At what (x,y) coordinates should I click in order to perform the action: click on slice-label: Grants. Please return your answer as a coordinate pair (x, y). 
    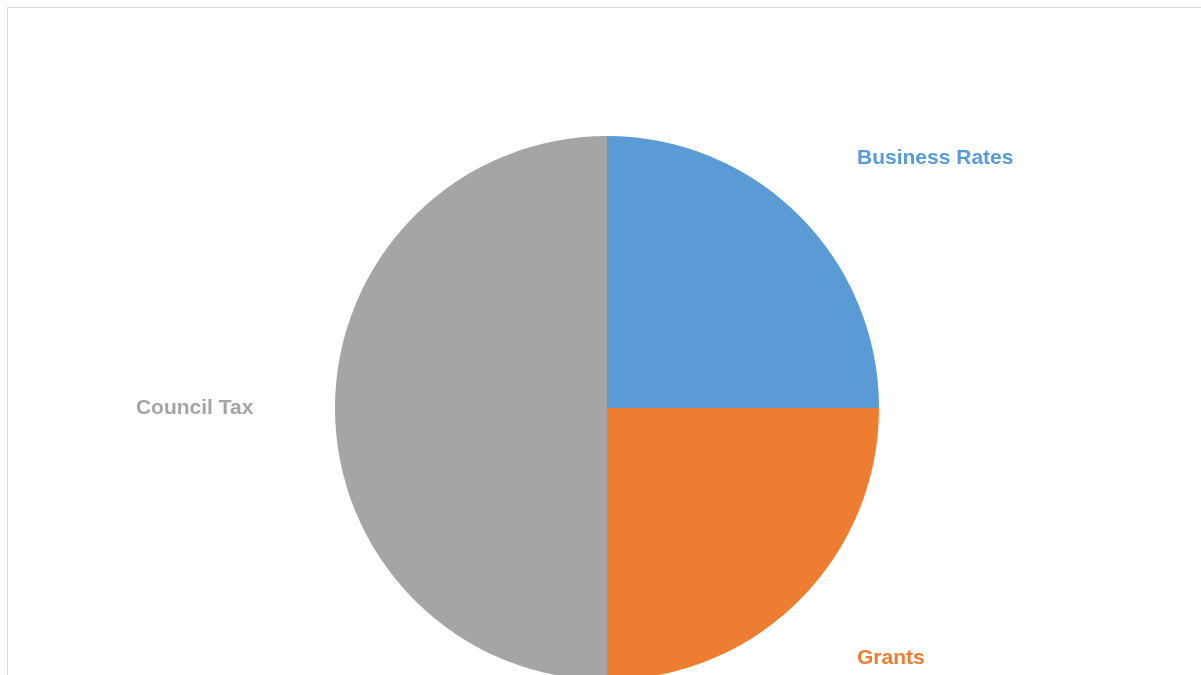
    Looking at the image, I should click on (891, 656).